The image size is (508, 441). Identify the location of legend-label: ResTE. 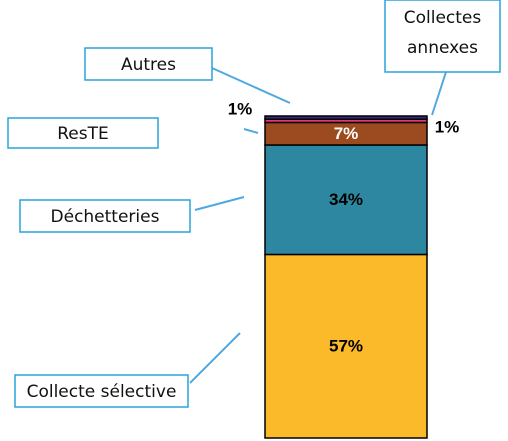
(83, 134).